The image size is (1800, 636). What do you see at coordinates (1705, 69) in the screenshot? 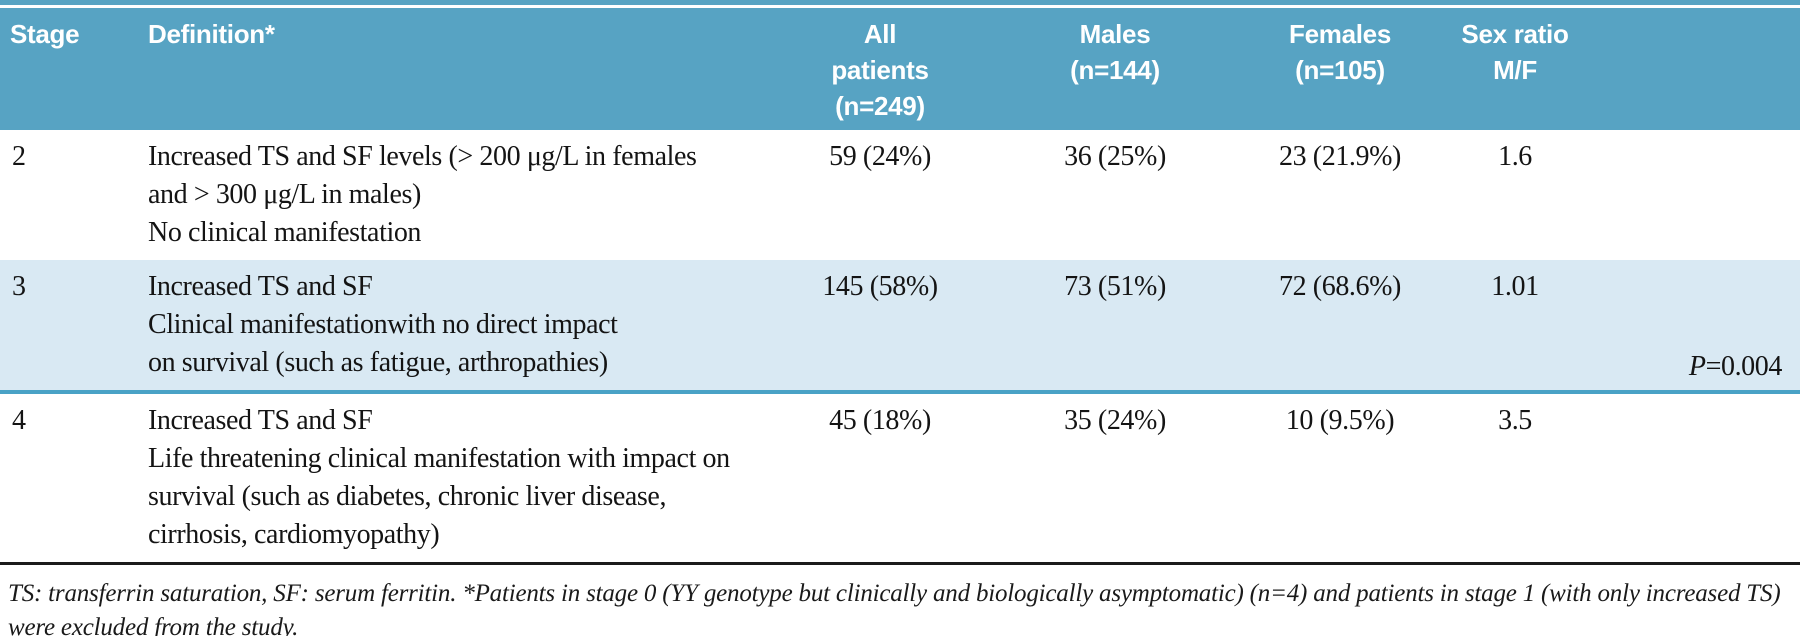
I see `col-header-empty` at bounding box center [1705, 69].